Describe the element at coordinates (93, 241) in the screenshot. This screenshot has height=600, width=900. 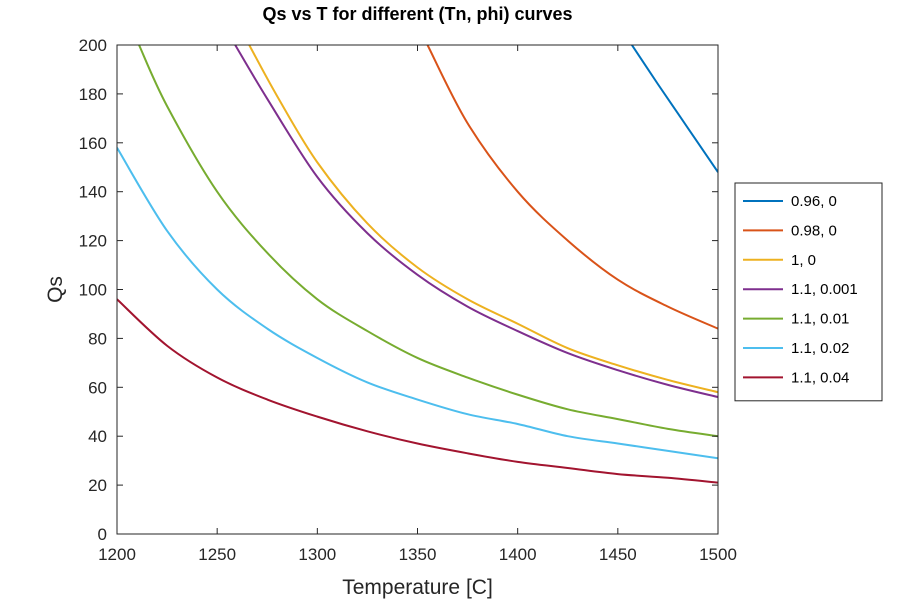
I see `y-tick-label: 120` at that location.